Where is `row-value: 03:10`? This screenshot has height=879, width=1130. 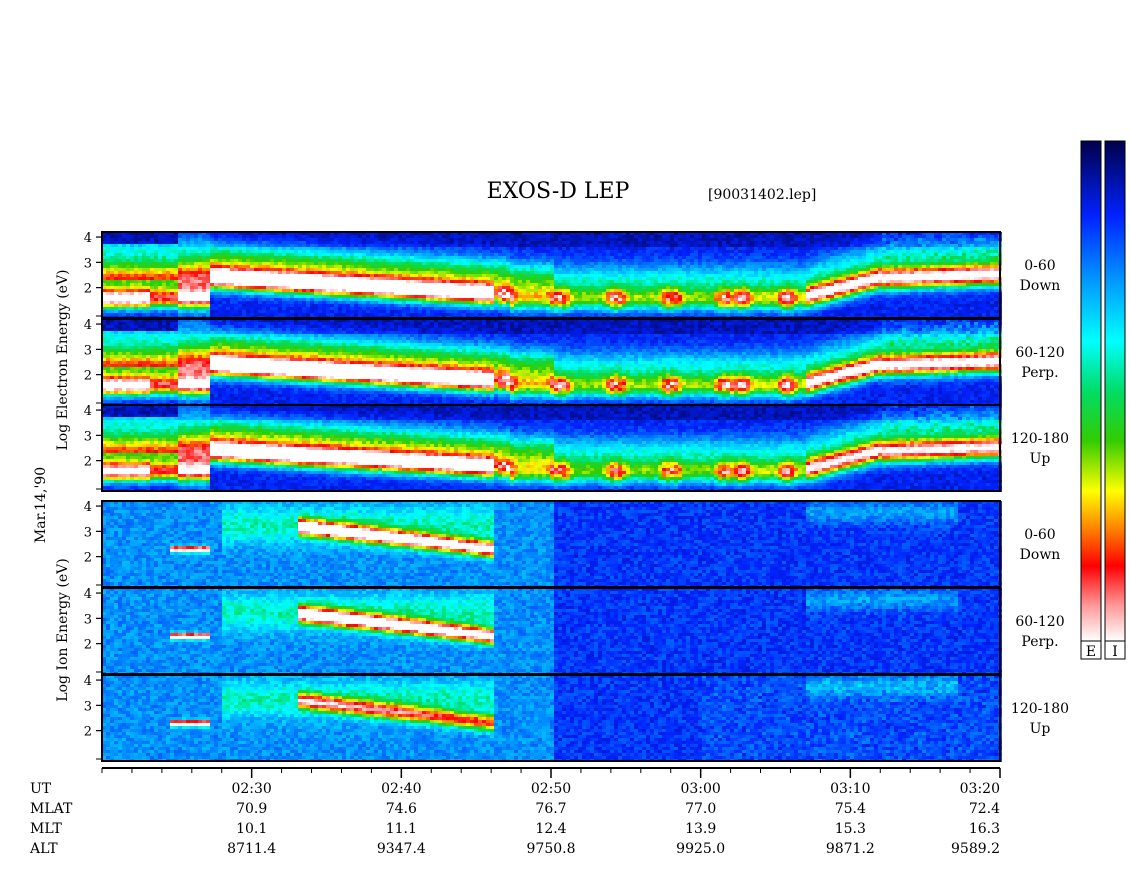
row-value: 03:10 is located at coordinates (850, 789).